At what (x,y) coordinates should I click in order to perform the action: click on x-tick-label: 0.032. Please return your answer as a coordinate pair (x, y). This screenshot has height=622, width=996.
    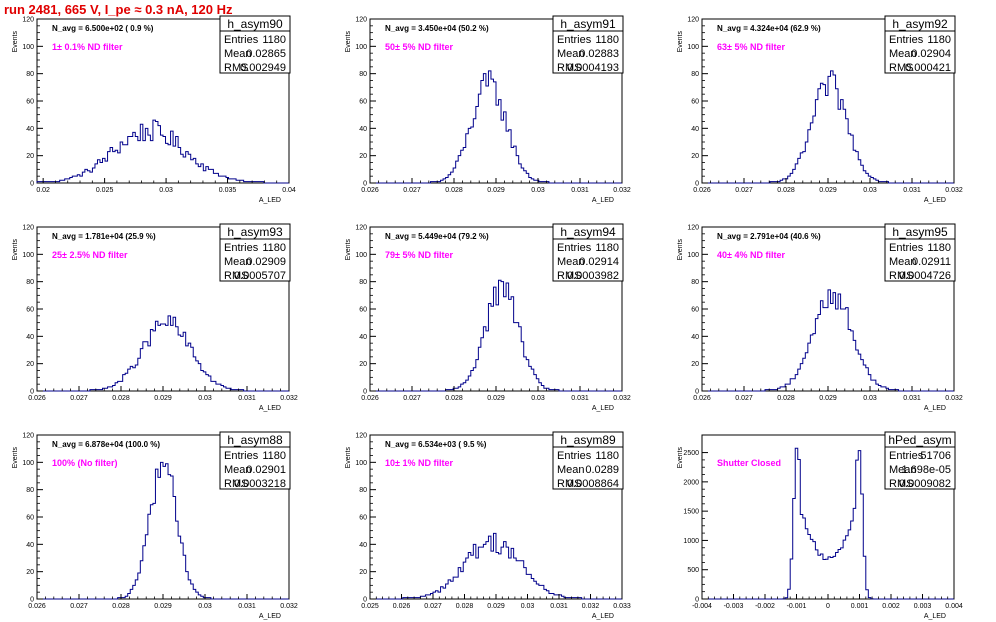
    Looking at the image, I should click on (289, 398).